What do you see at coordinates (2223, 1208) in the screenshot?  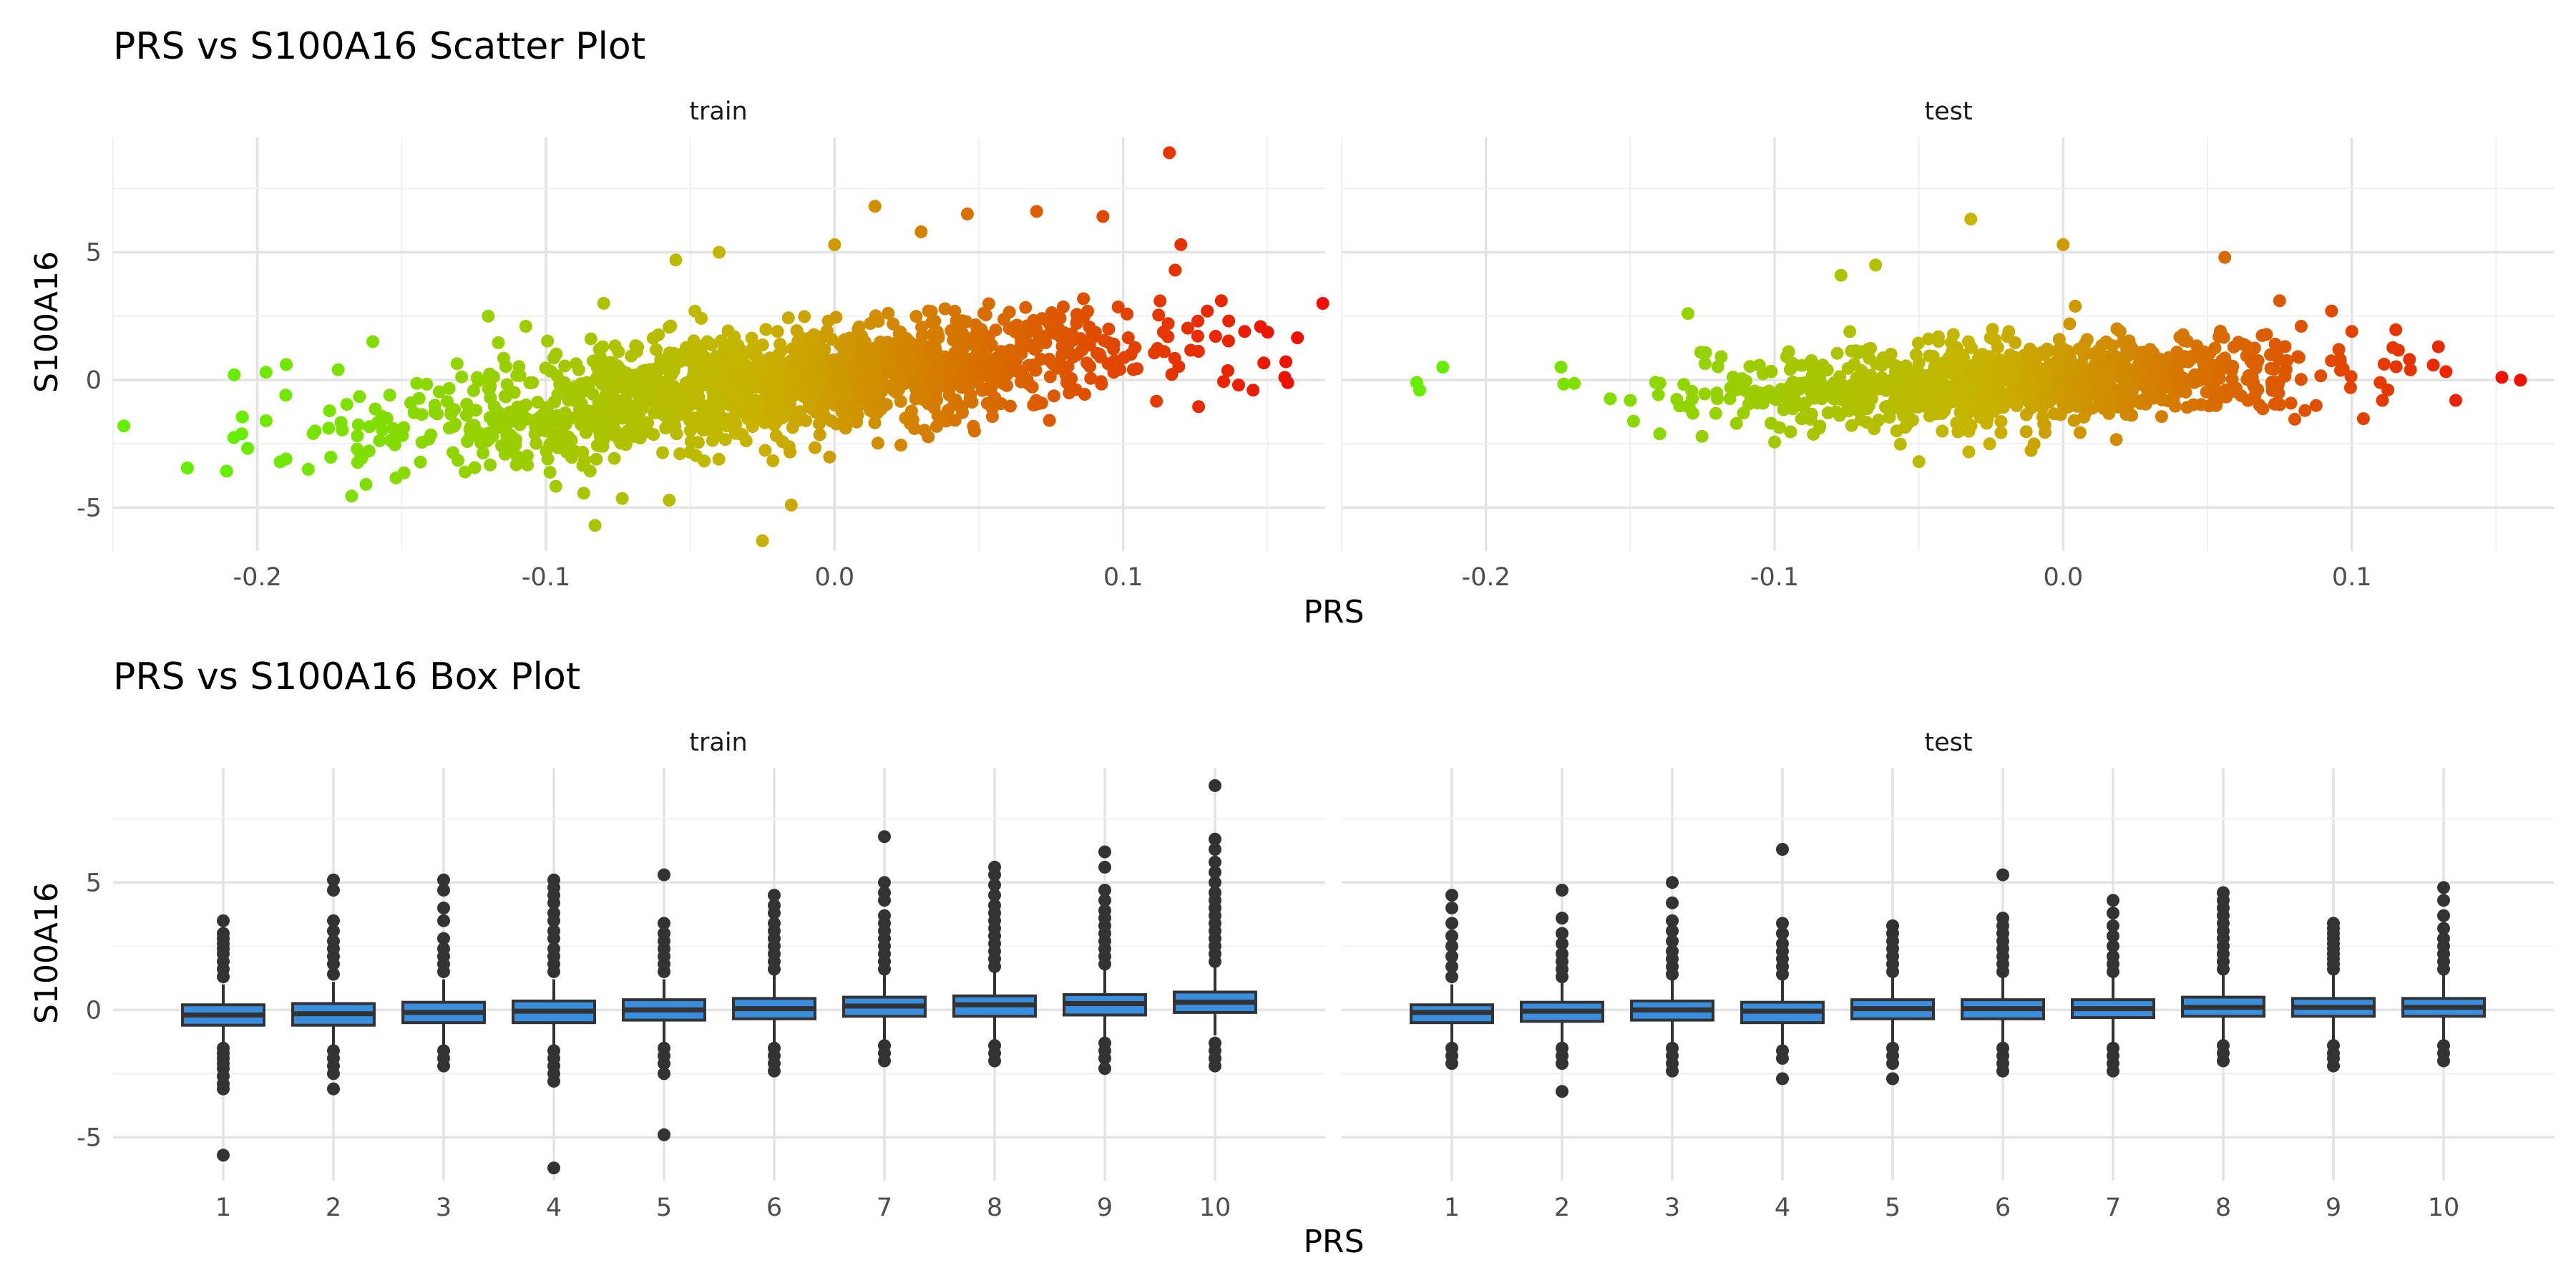 I see `box-x-tick-label: 8` at bounding box center [2223, 1208].